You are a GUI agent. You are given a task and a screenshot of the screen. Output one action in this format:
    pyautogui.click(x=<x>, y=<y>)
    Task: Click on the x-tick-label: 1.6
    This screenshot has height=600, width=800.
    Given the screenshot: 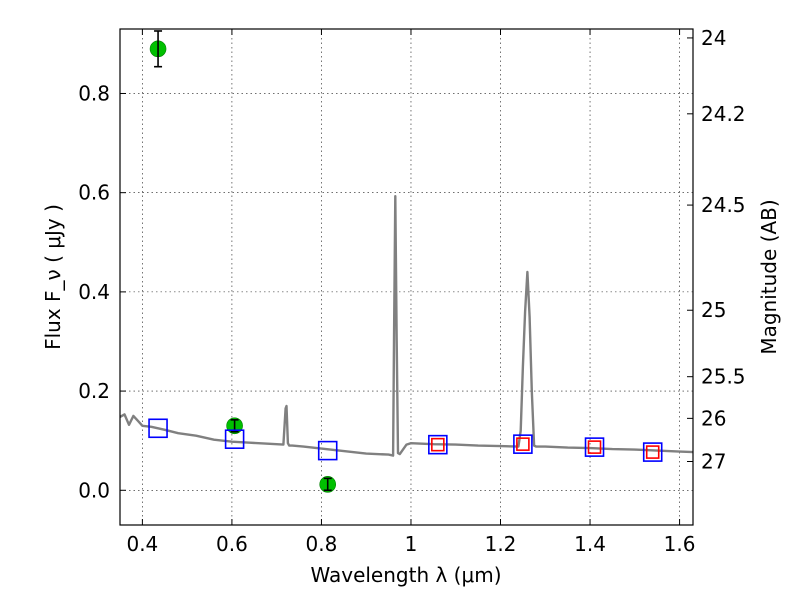 What is the action you would take?
    pyautogui.click(x=680, y=544)
    